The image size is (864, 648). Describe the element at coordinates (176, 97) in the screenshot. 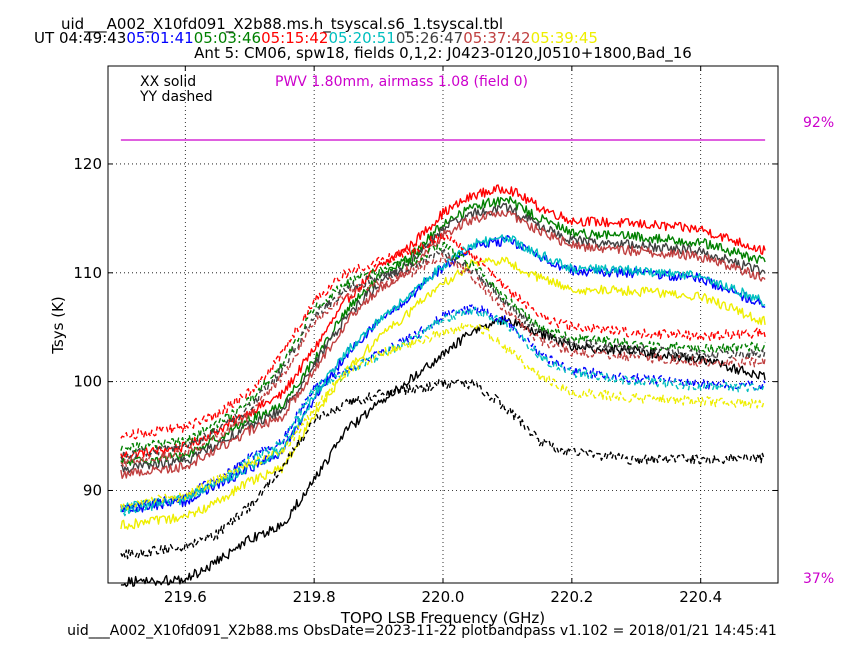

I see `legend-yy: YY dashed` at that location.